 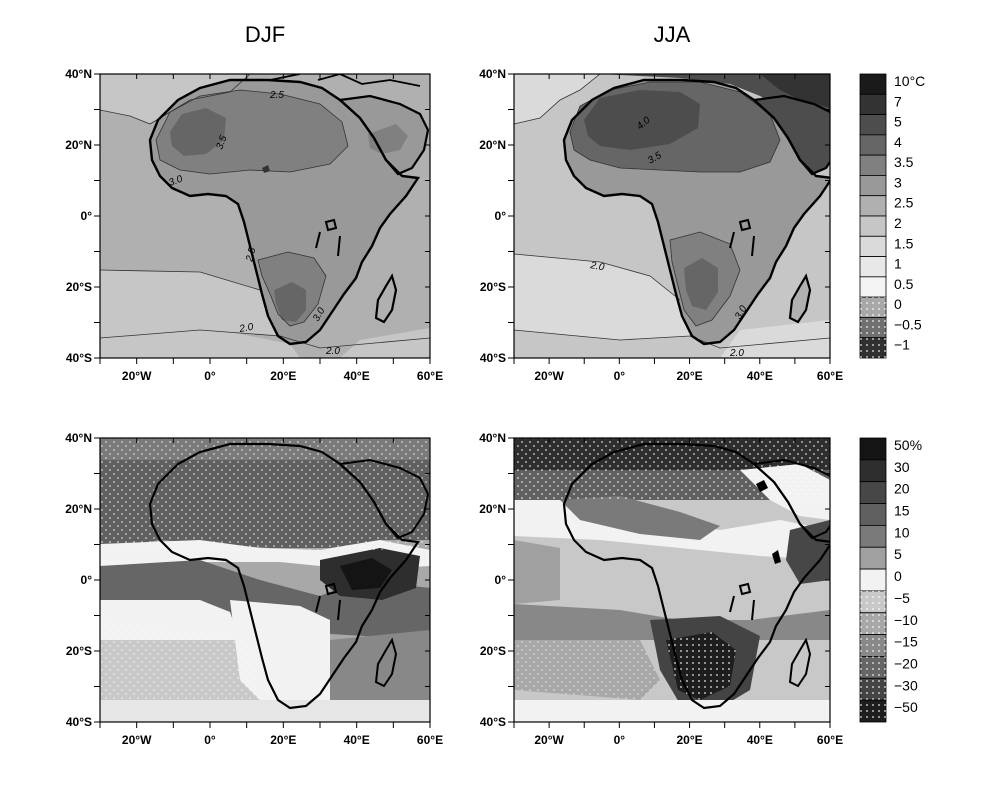 What do you see at coordinates (898, 182) in the screenshot?
I see `colorbar-label: 3` at bounding box center [898, 182].